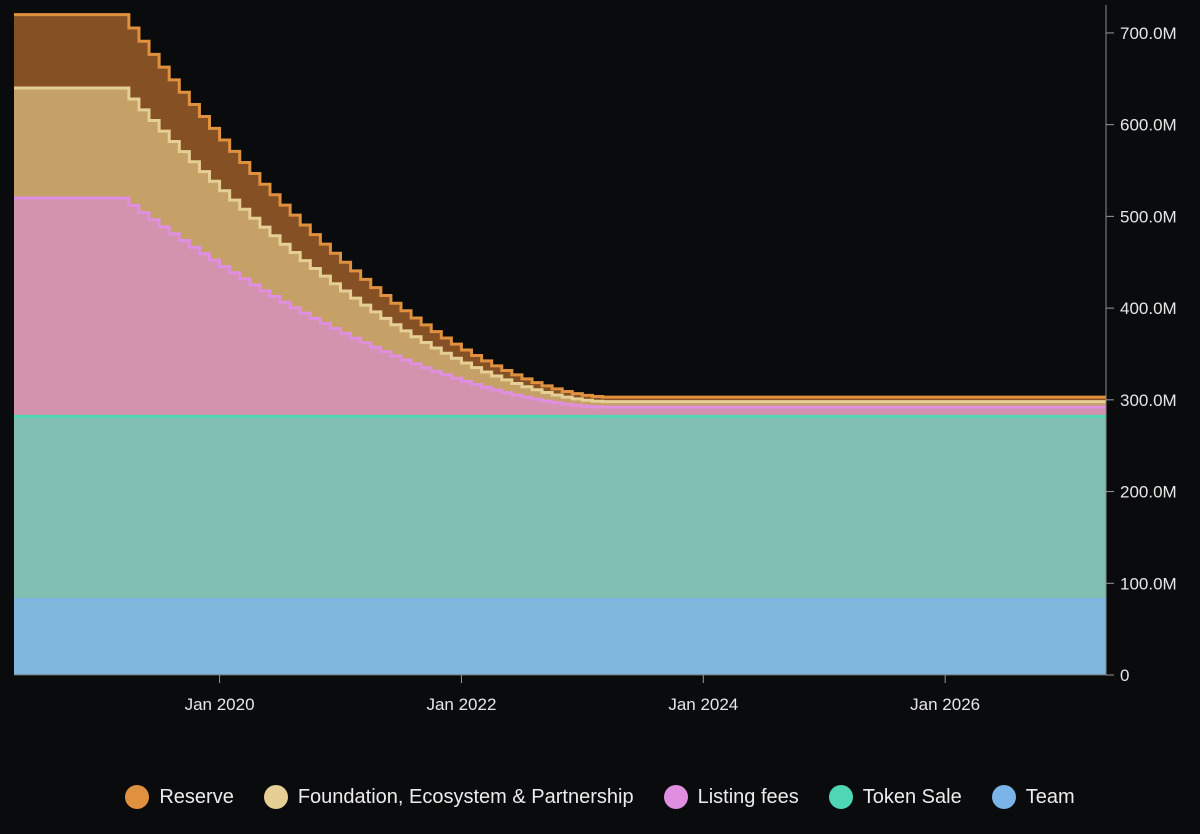 Image resolution: width=1200 pixels, height=834 pixels. Describe the element at coordinates (1148, 216) in the screenshot. I see `y-tick-label: 500.0M` at that location.